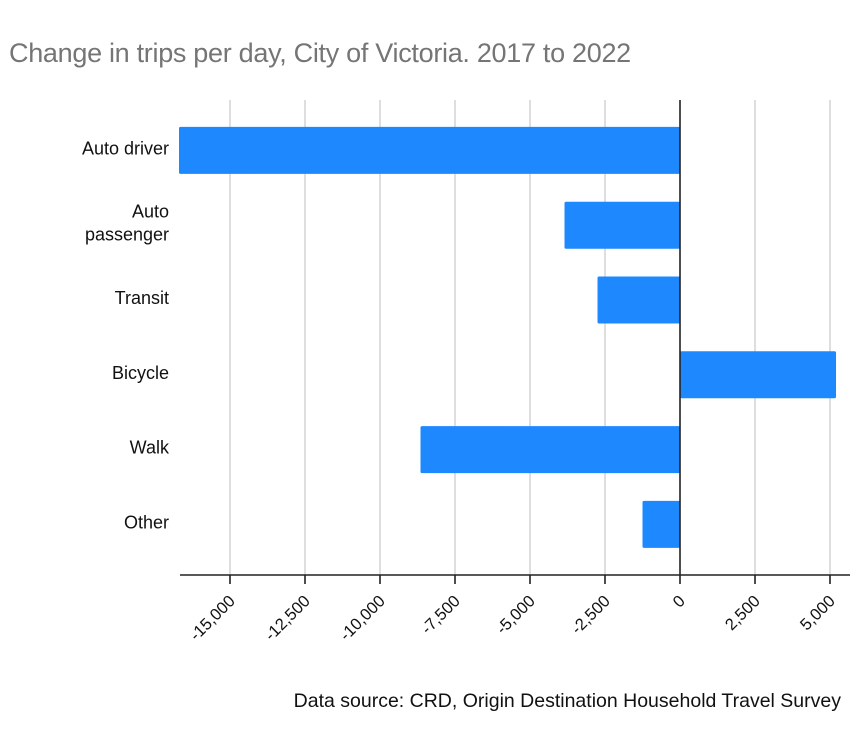 This screenshot has width=851, height=742. I want to click on category-label: Auto, so click(150, 212).